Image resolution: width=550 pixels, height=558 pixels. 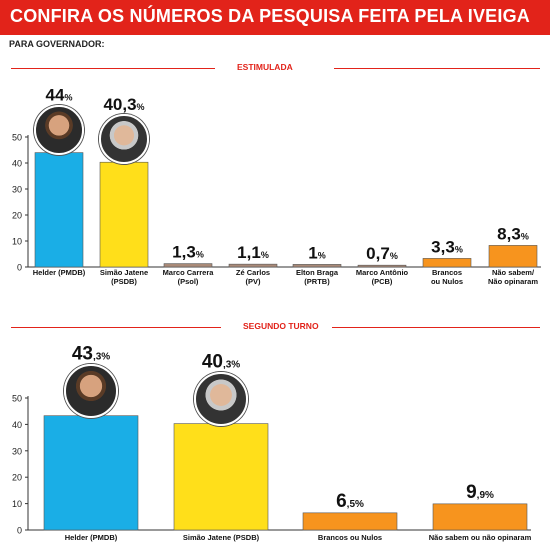 I want to click on x-tick-label: (PSDB), so click(x=124, y=281).